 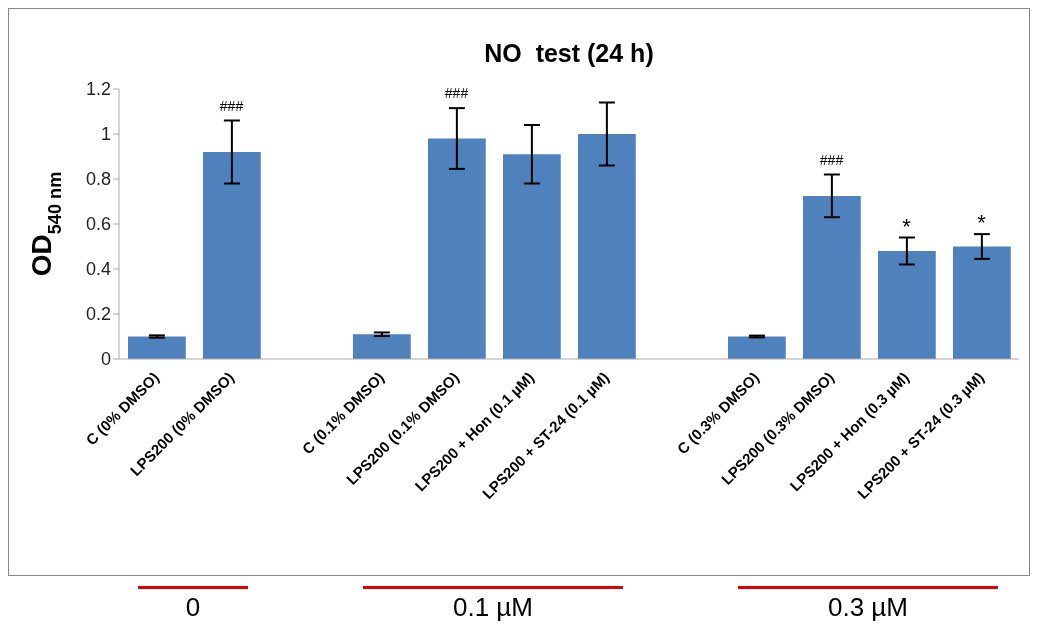 What do you see at coordinates (493, 607) in the screenshot?
I see `text: 0.1 µM` at bounding box center [493, 607].